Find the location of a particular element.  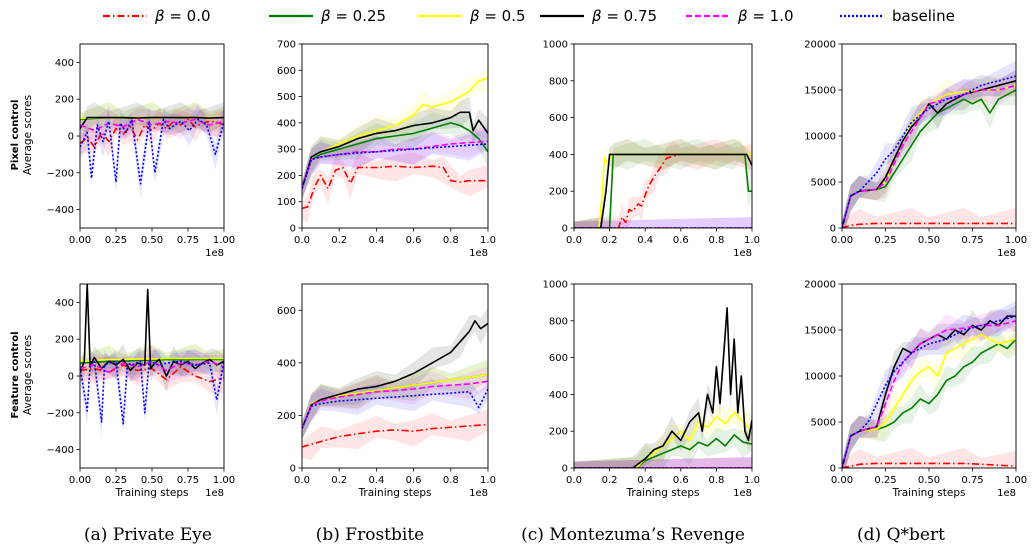

legend-label: β = 0.0 is located at coordinates (182, 16).